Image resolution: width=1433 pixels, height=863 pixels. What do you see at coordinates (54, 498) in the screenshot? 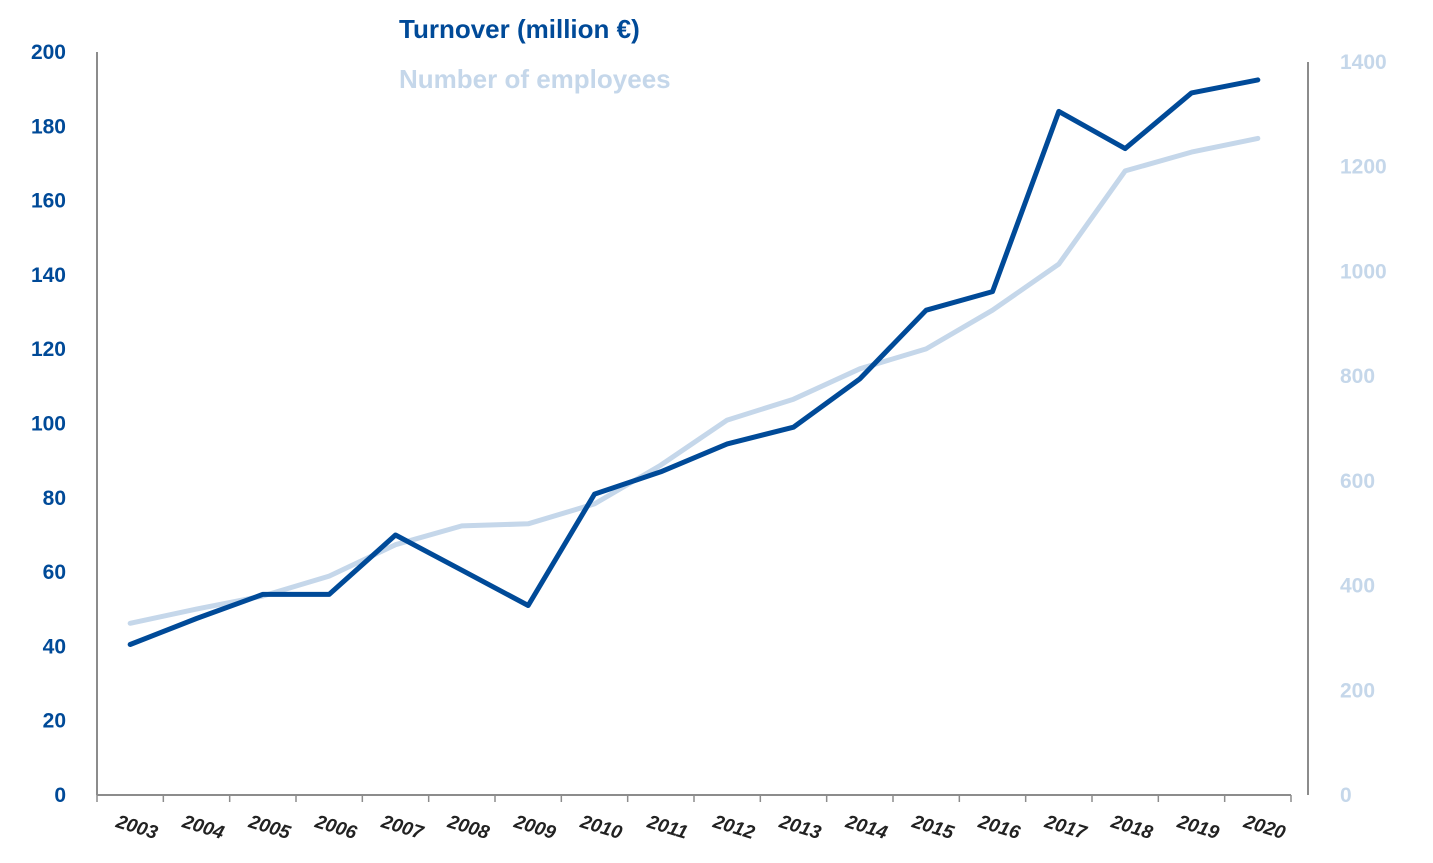
I see `left-axis-tick-label: 80` at bounding box center [54, 498].